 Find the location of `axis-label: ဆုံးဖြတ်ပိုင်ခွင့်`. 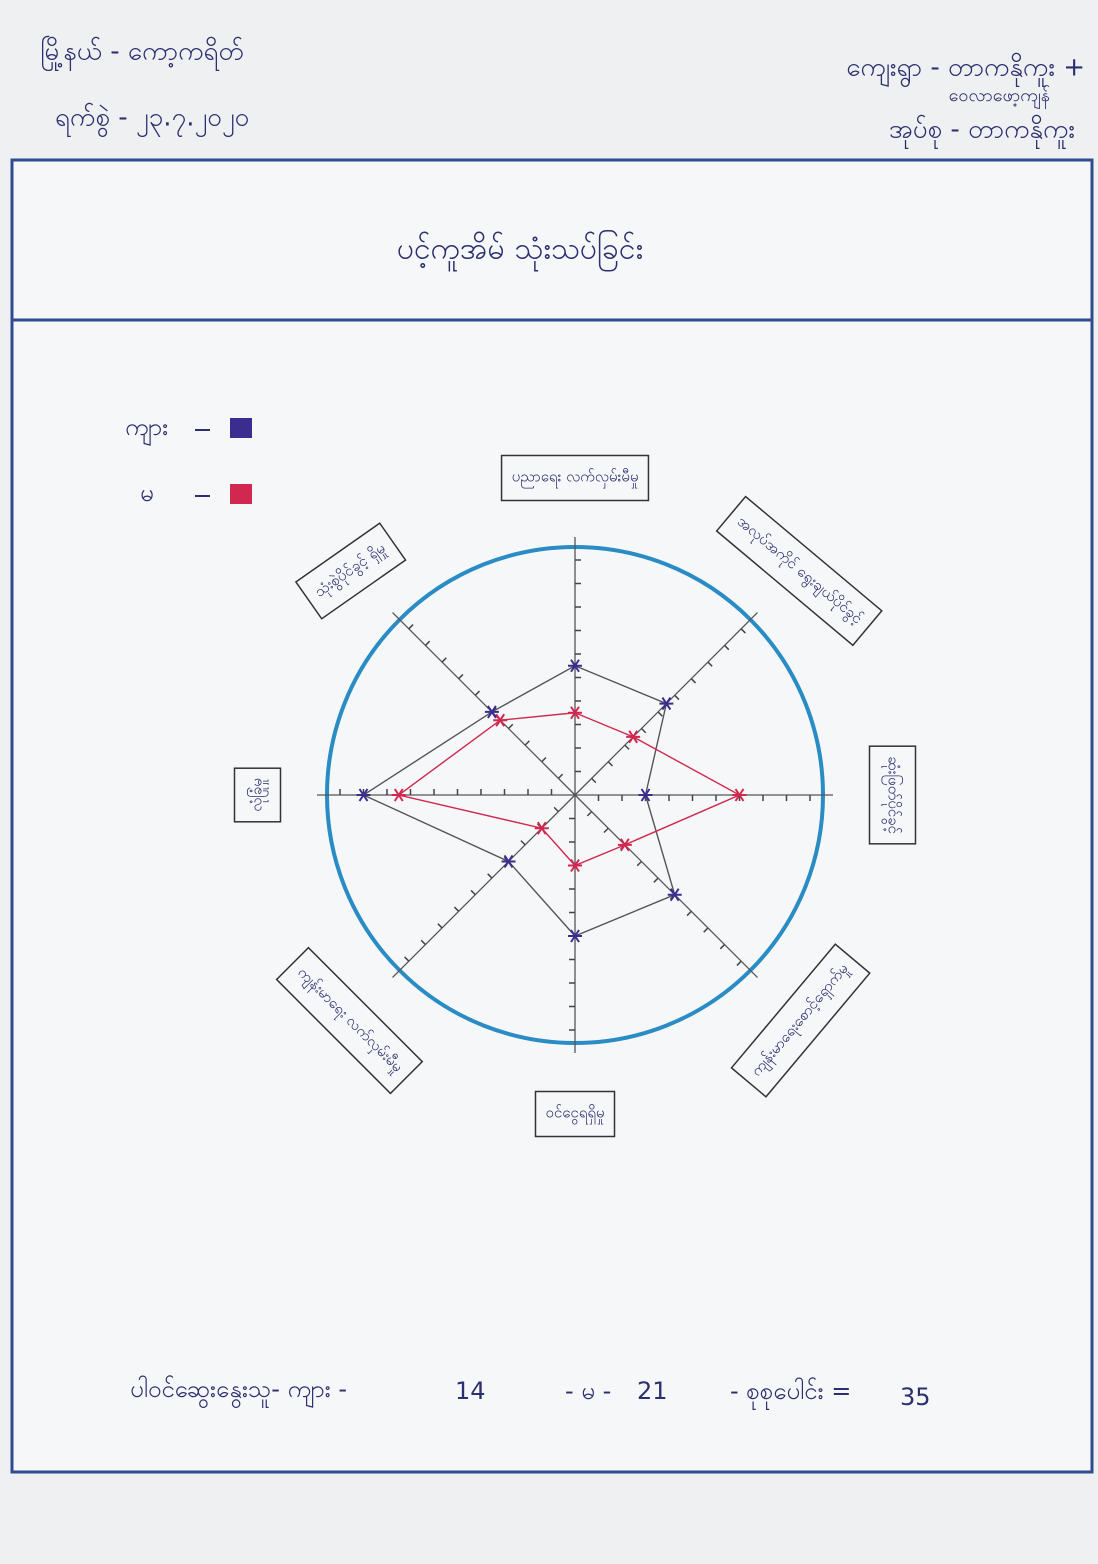

axis-label: ဆုံးဖြတ်ပိုင်ခွင့် is located at coordinates (893, 795).